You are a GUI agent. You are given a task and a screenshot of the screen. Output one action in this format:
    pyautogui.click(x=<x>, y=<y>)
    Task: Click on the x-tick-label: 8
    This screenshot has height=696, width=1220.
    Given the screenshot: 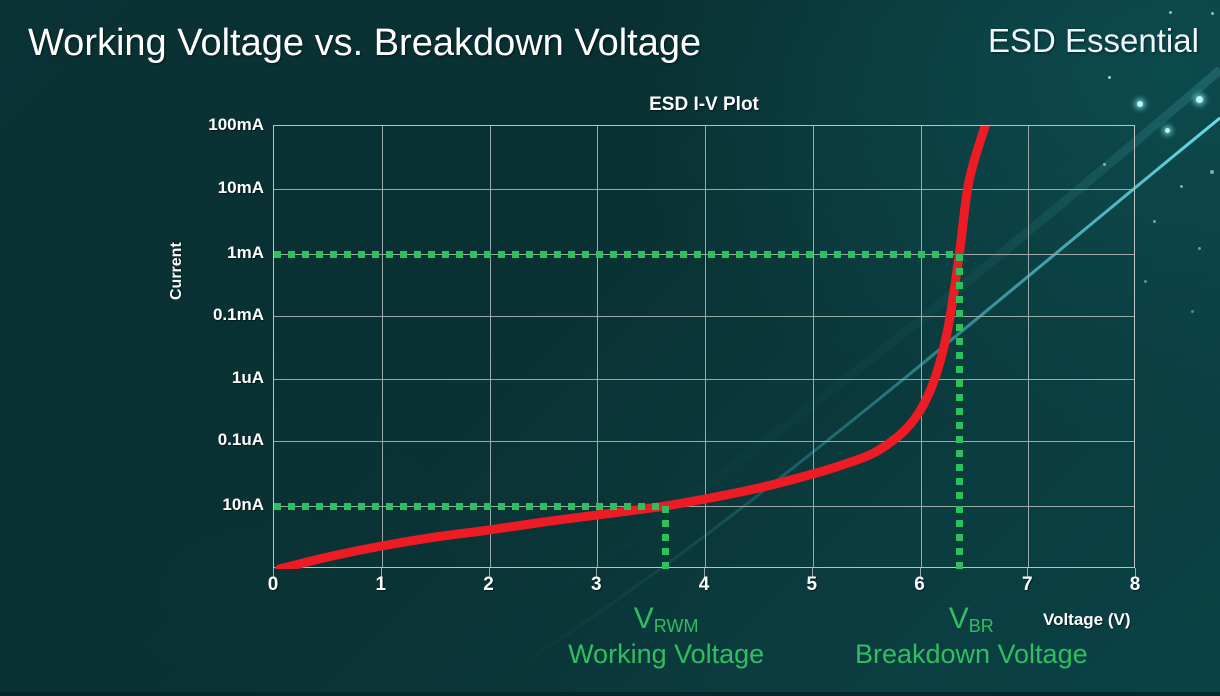 What is the action you would take?
    pyautogui.click(x=1135, y=584)
    